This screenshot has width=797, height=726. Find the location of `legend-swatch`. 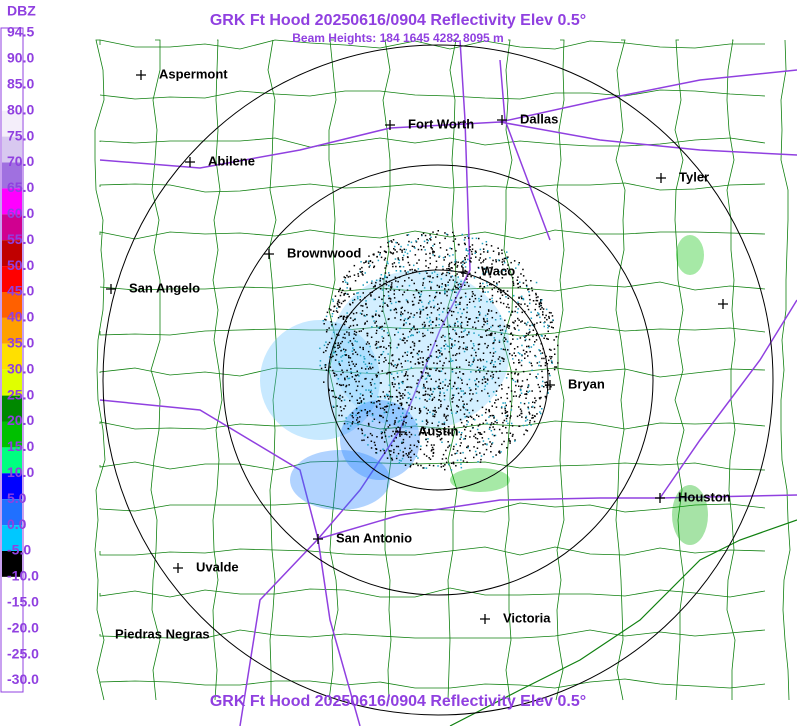

legend-swatch is located at coordinates (12, 667).